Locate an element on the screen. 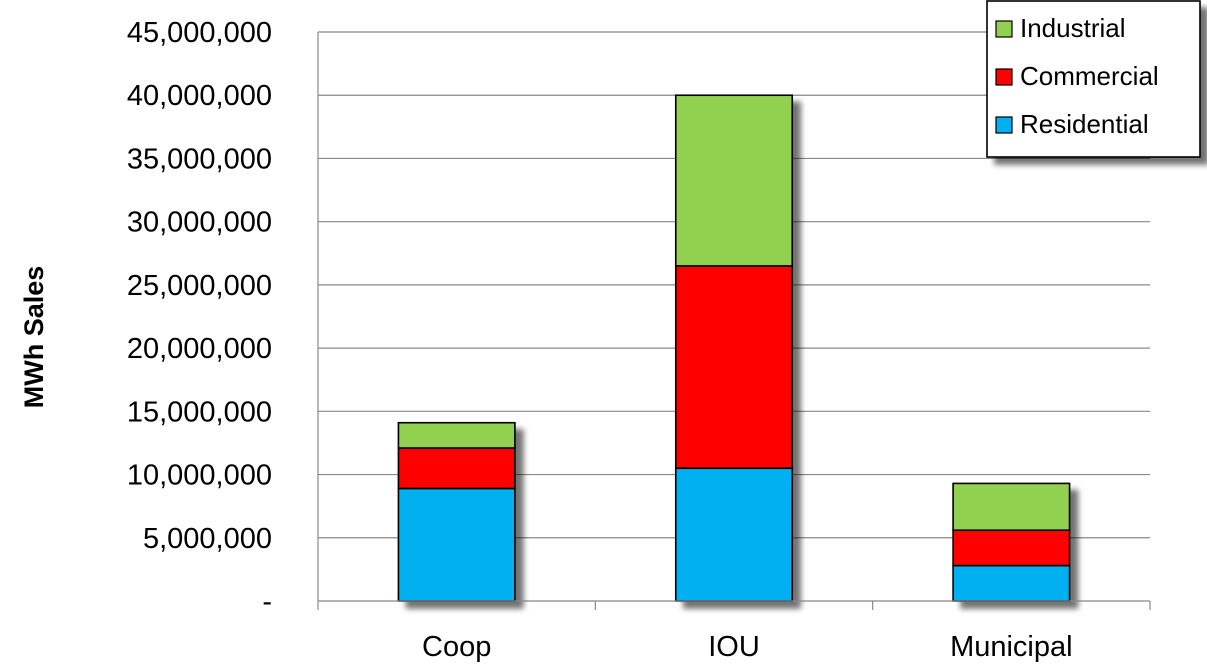 Image resolution: width=1207 pixels, height=671 pixels. x-tick-label: IOU is located at coordinates (734, 647).